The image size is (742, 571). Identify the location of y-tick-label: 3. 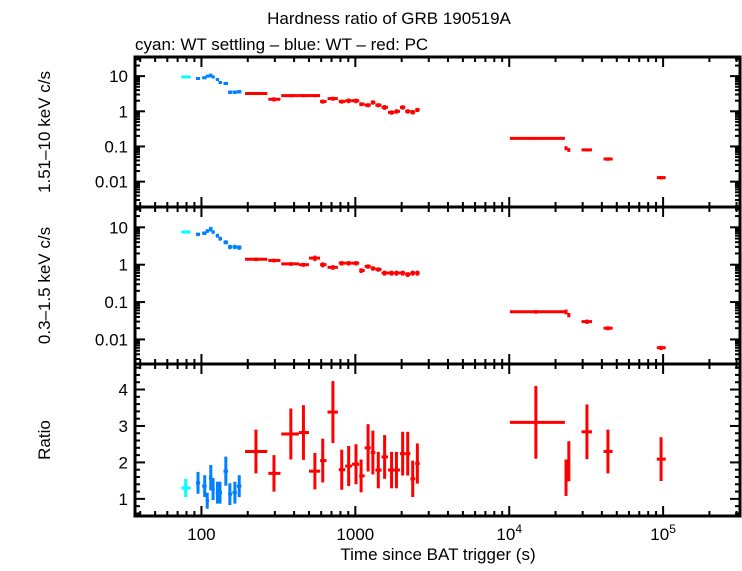
(123, 426).